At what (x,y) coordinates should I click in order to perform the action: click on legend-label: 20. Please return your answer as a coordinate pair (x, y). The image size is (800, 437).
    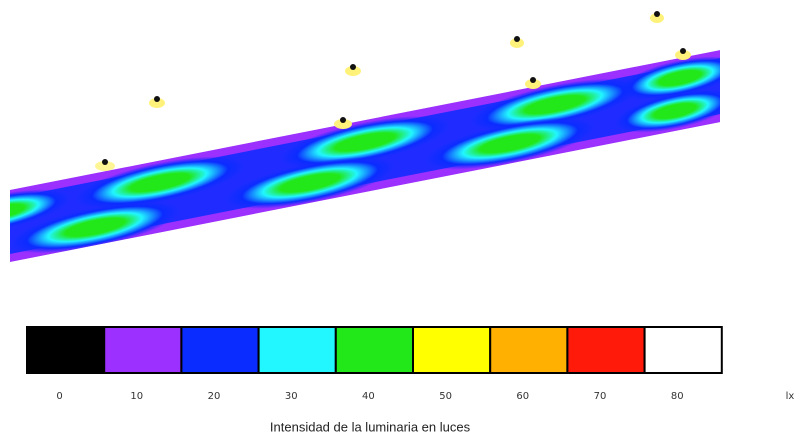
    Looking at the image, I should click on (214, 396).